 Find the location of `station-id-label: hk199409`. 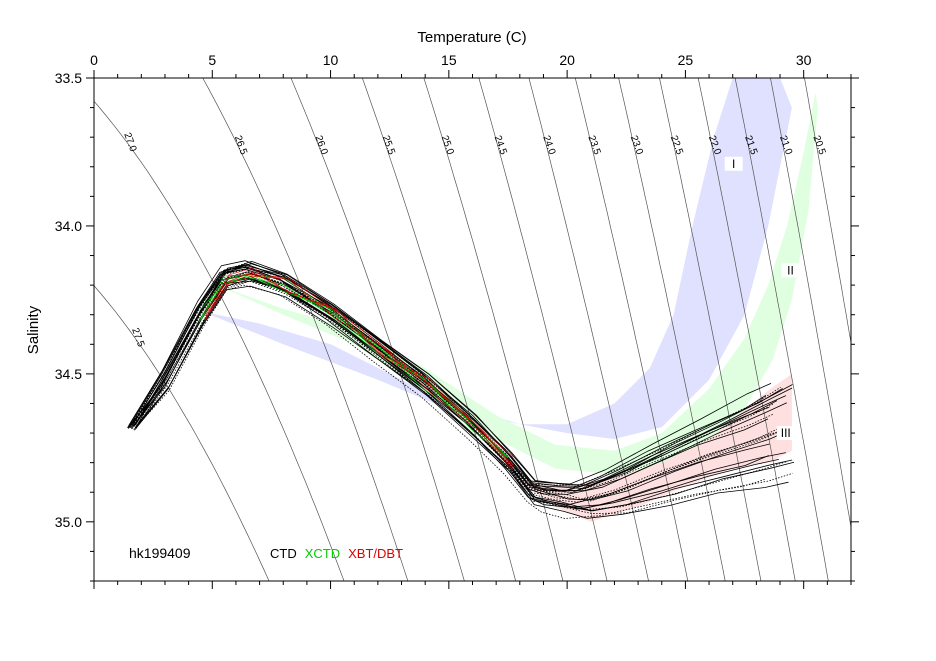

station-id-label: hk199409 is located at coordinates (160, 553).